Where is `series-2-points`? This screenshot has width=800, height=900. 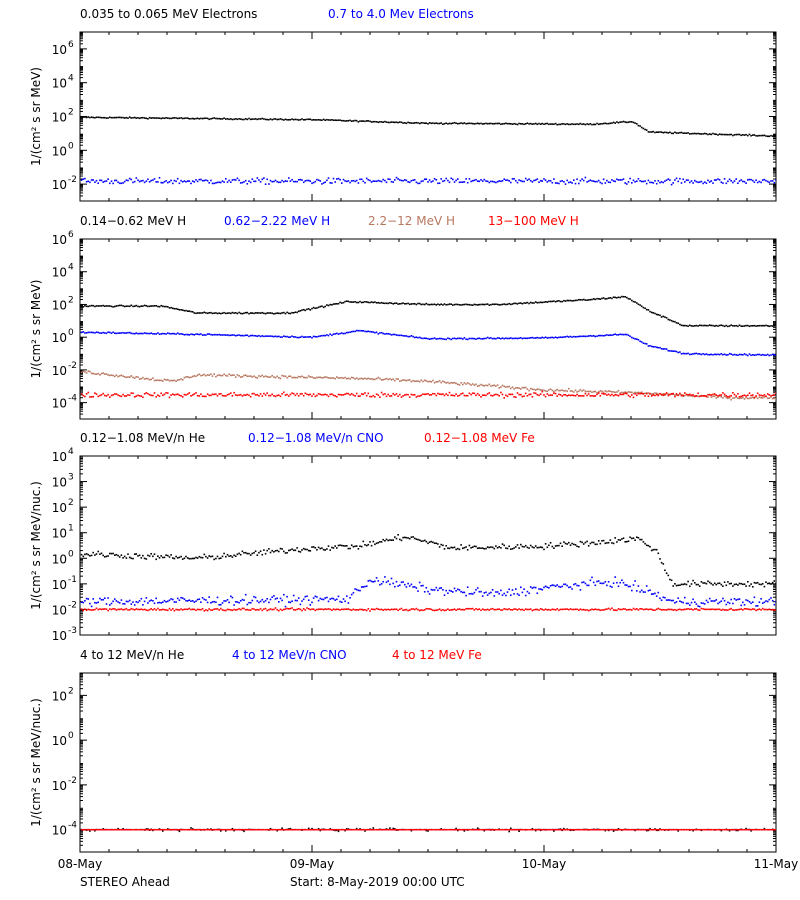 series-2-points is located at coordinates (428, 343).